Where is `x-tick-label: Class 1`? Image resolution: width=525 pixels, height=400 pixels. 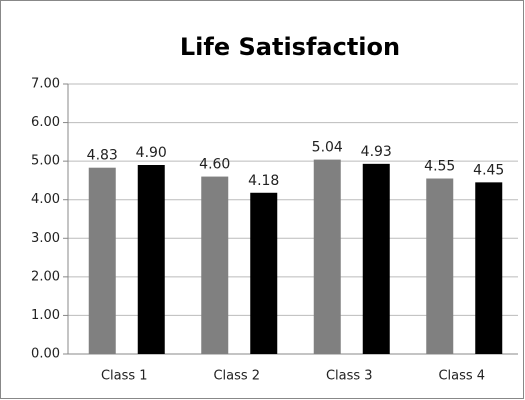
x-tick-label: Class 1 is located at coordinates (124, 376).